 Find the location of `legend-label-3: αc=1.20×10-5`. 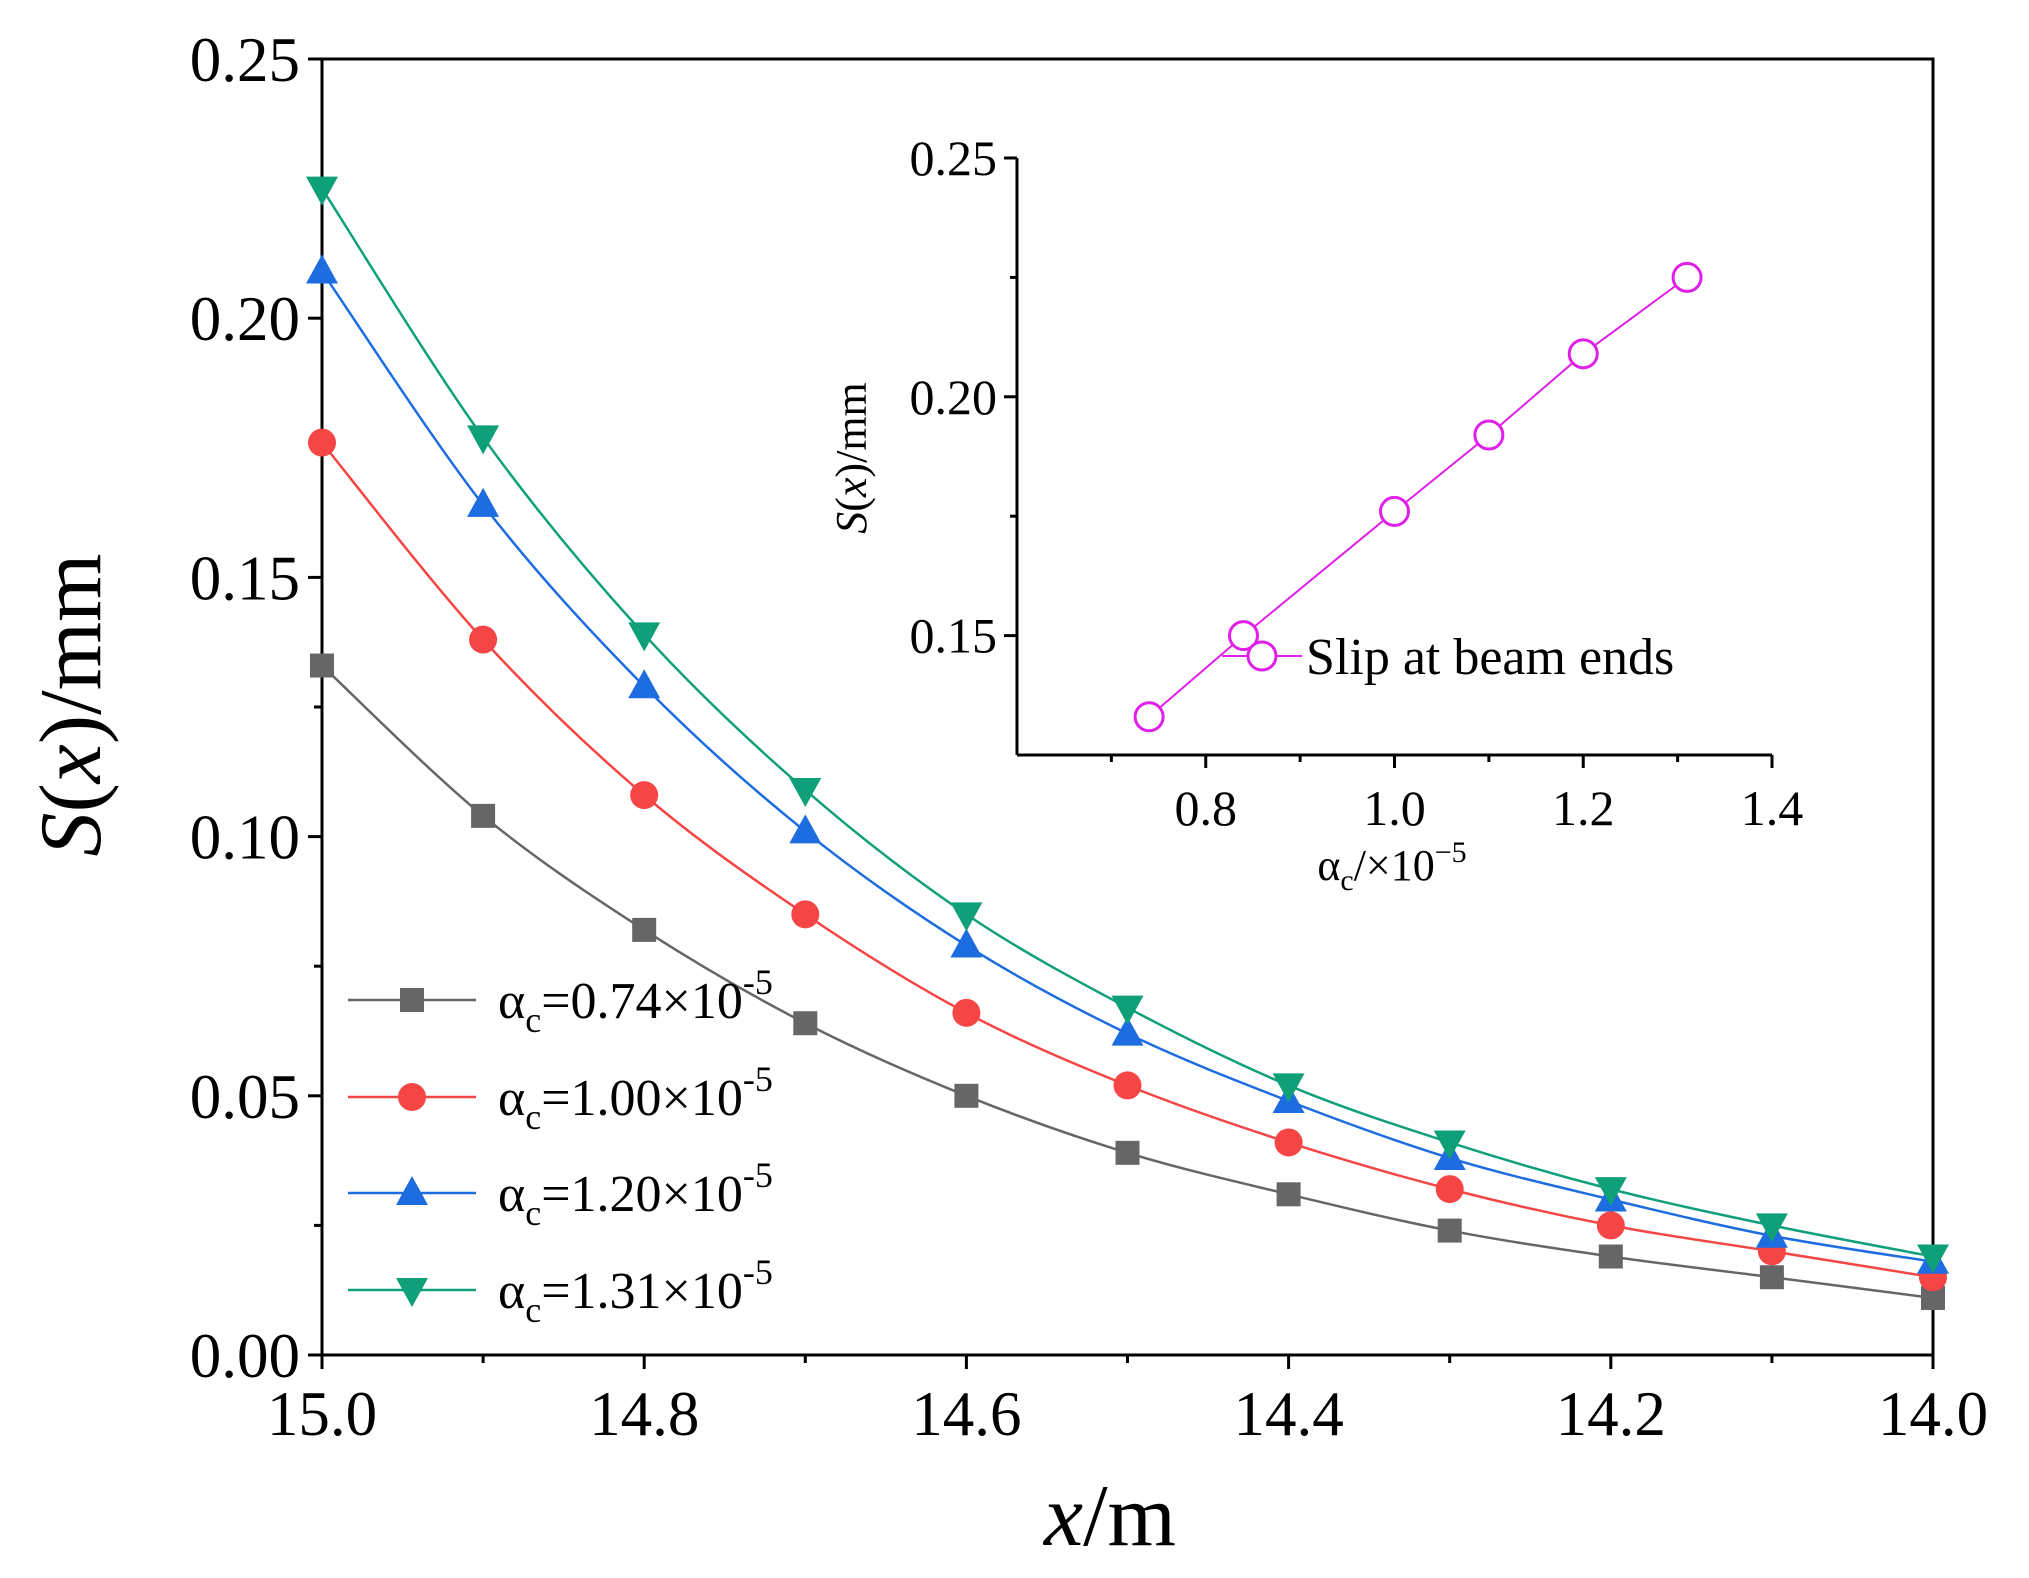

legend-label-3: αc=1.20×10-5 is located at coordinates (635, 1194).